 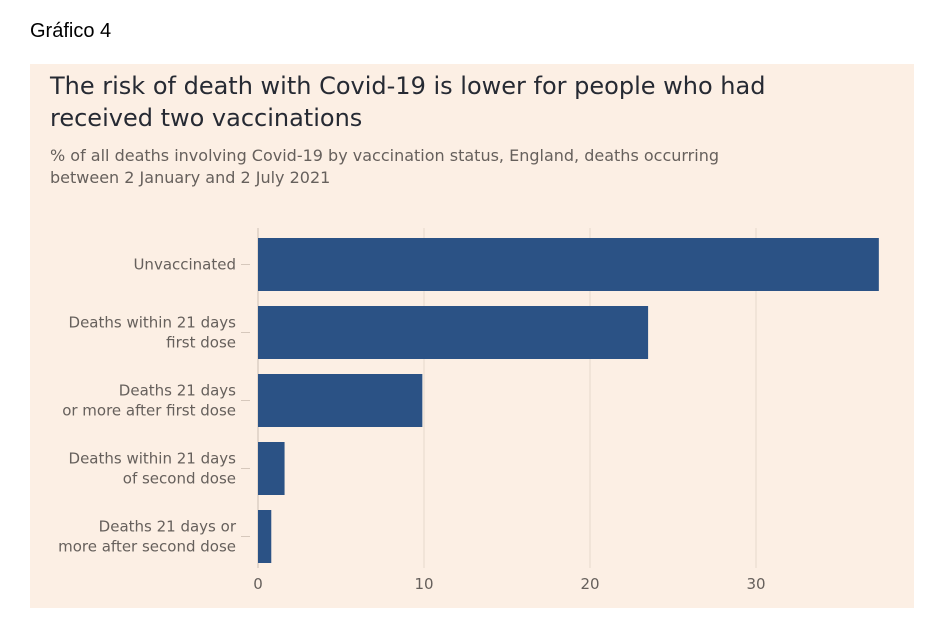 I want to click on category-label: Deaths 21 days or, so click(x=168, y=527).